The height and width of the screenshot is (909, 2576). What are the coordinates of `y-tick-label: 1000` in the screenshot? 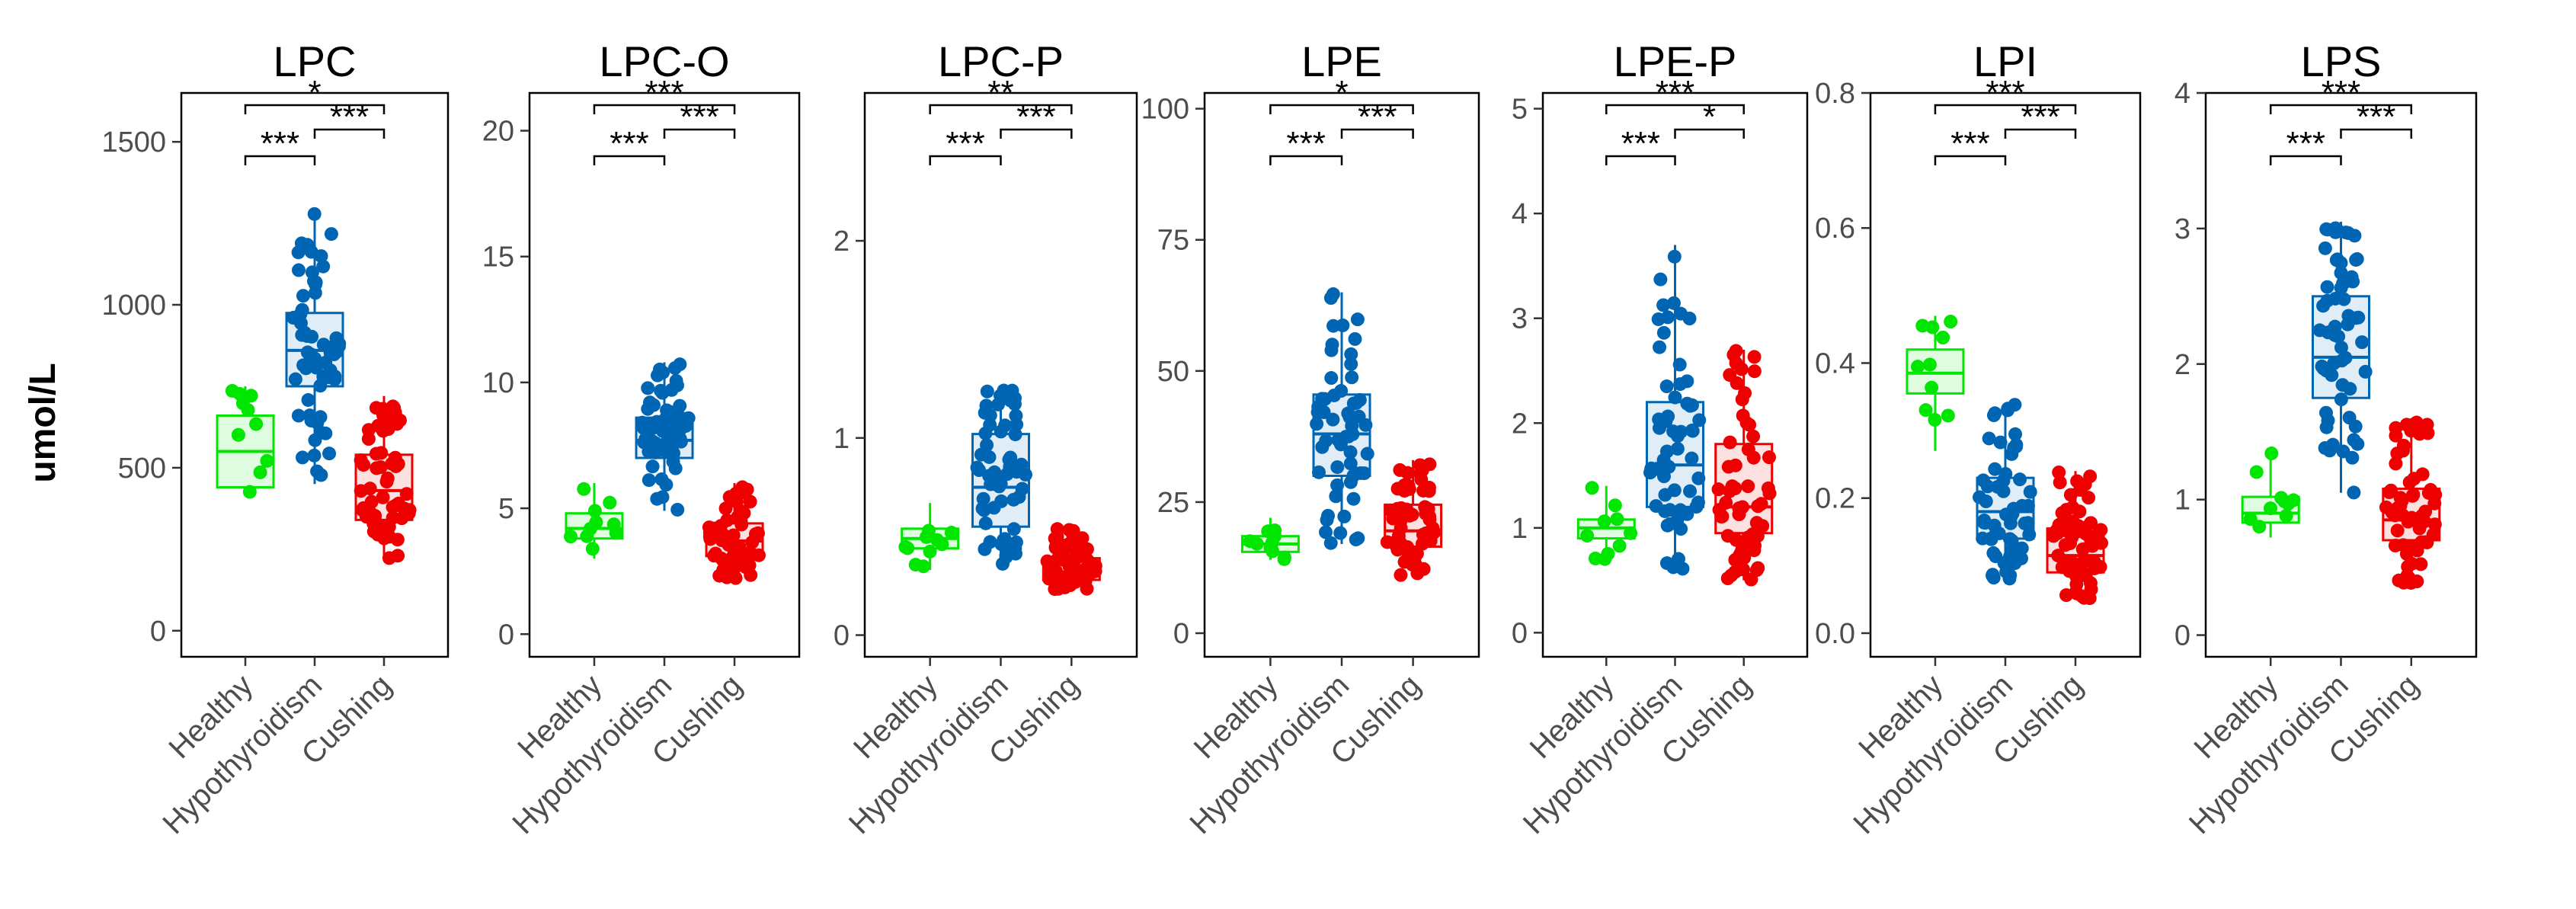 It's located at (133, 306).